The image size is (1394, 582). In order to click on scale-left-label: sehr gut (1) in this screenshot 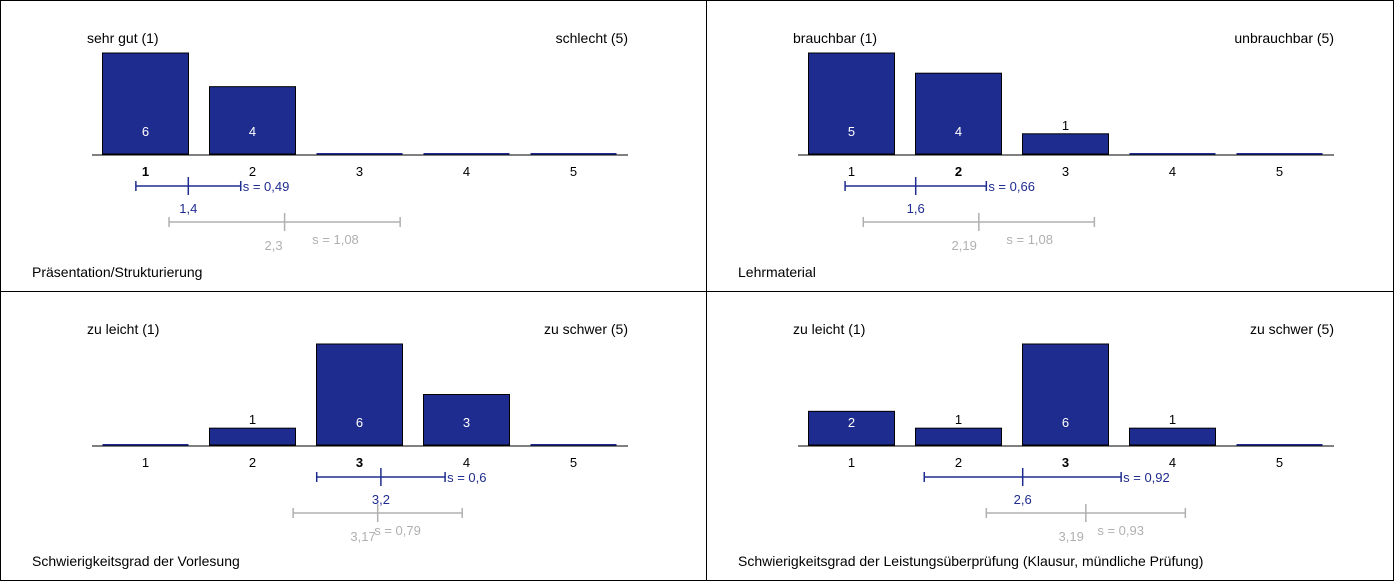, I will do `click(123, 38)`.